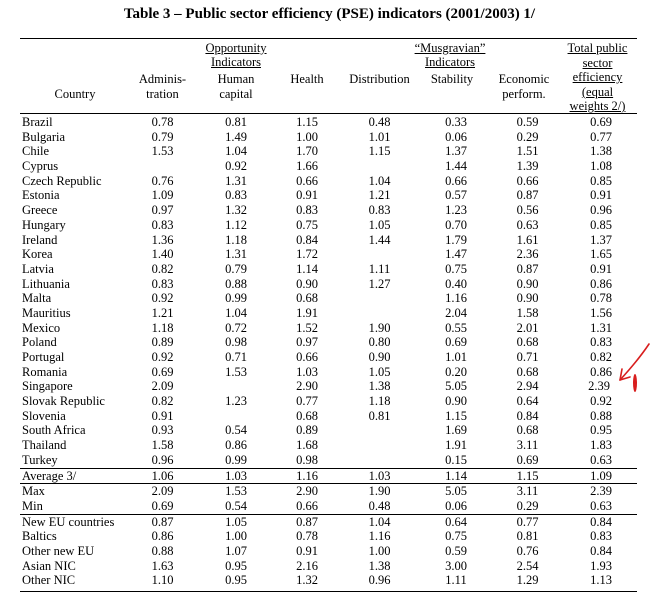  What do you see at coordinates (236, 136) in the screenshot?
I see `human-capital-cell: 1.49` at bounding box center [236, 136].